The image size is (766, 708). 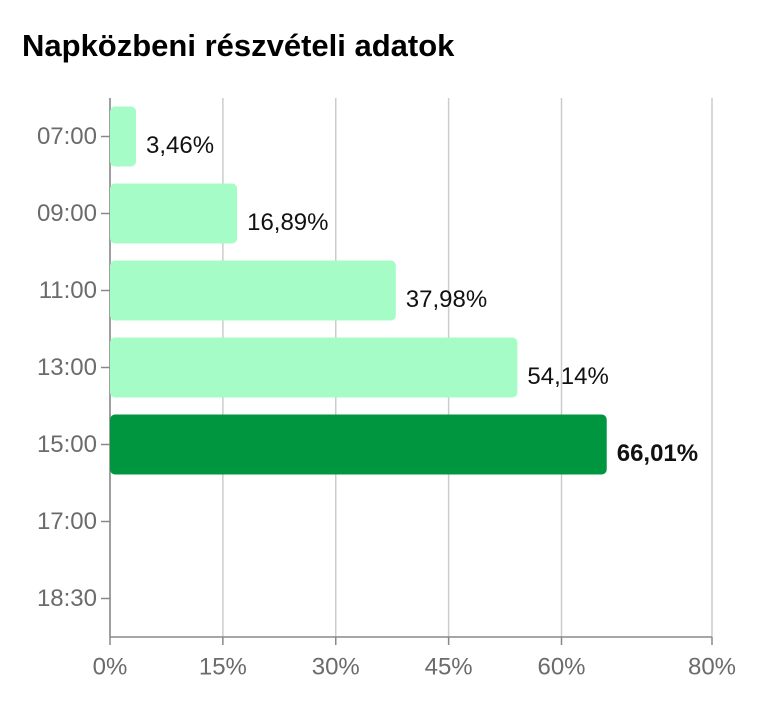 What do you see at coordinates (67, 367) in the screenshot?
I see `y-tick-label: 13:00` at bounding box center [67, 367].